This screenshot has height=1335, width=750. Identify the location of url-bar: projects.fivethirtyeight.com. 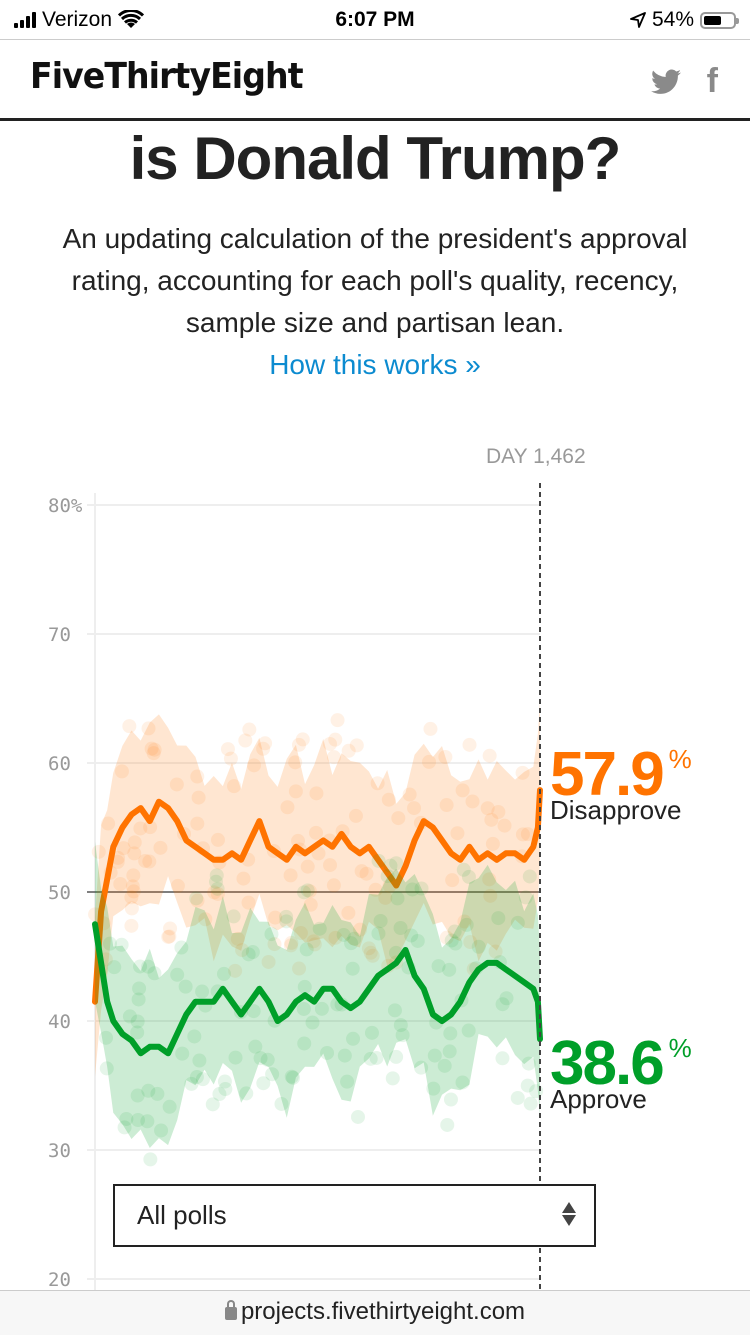
(375, 1312).